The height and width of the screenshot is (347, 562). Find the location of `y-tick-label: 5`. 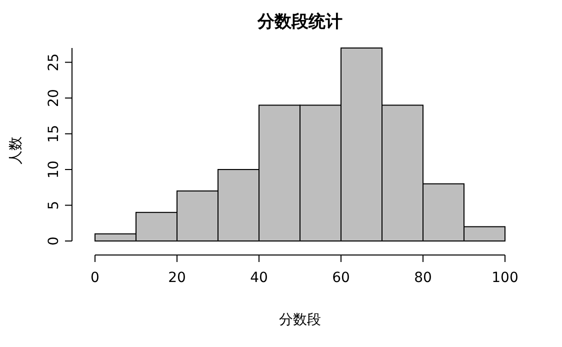

y-tick-label: 5 is located at coordinates (54, 205).